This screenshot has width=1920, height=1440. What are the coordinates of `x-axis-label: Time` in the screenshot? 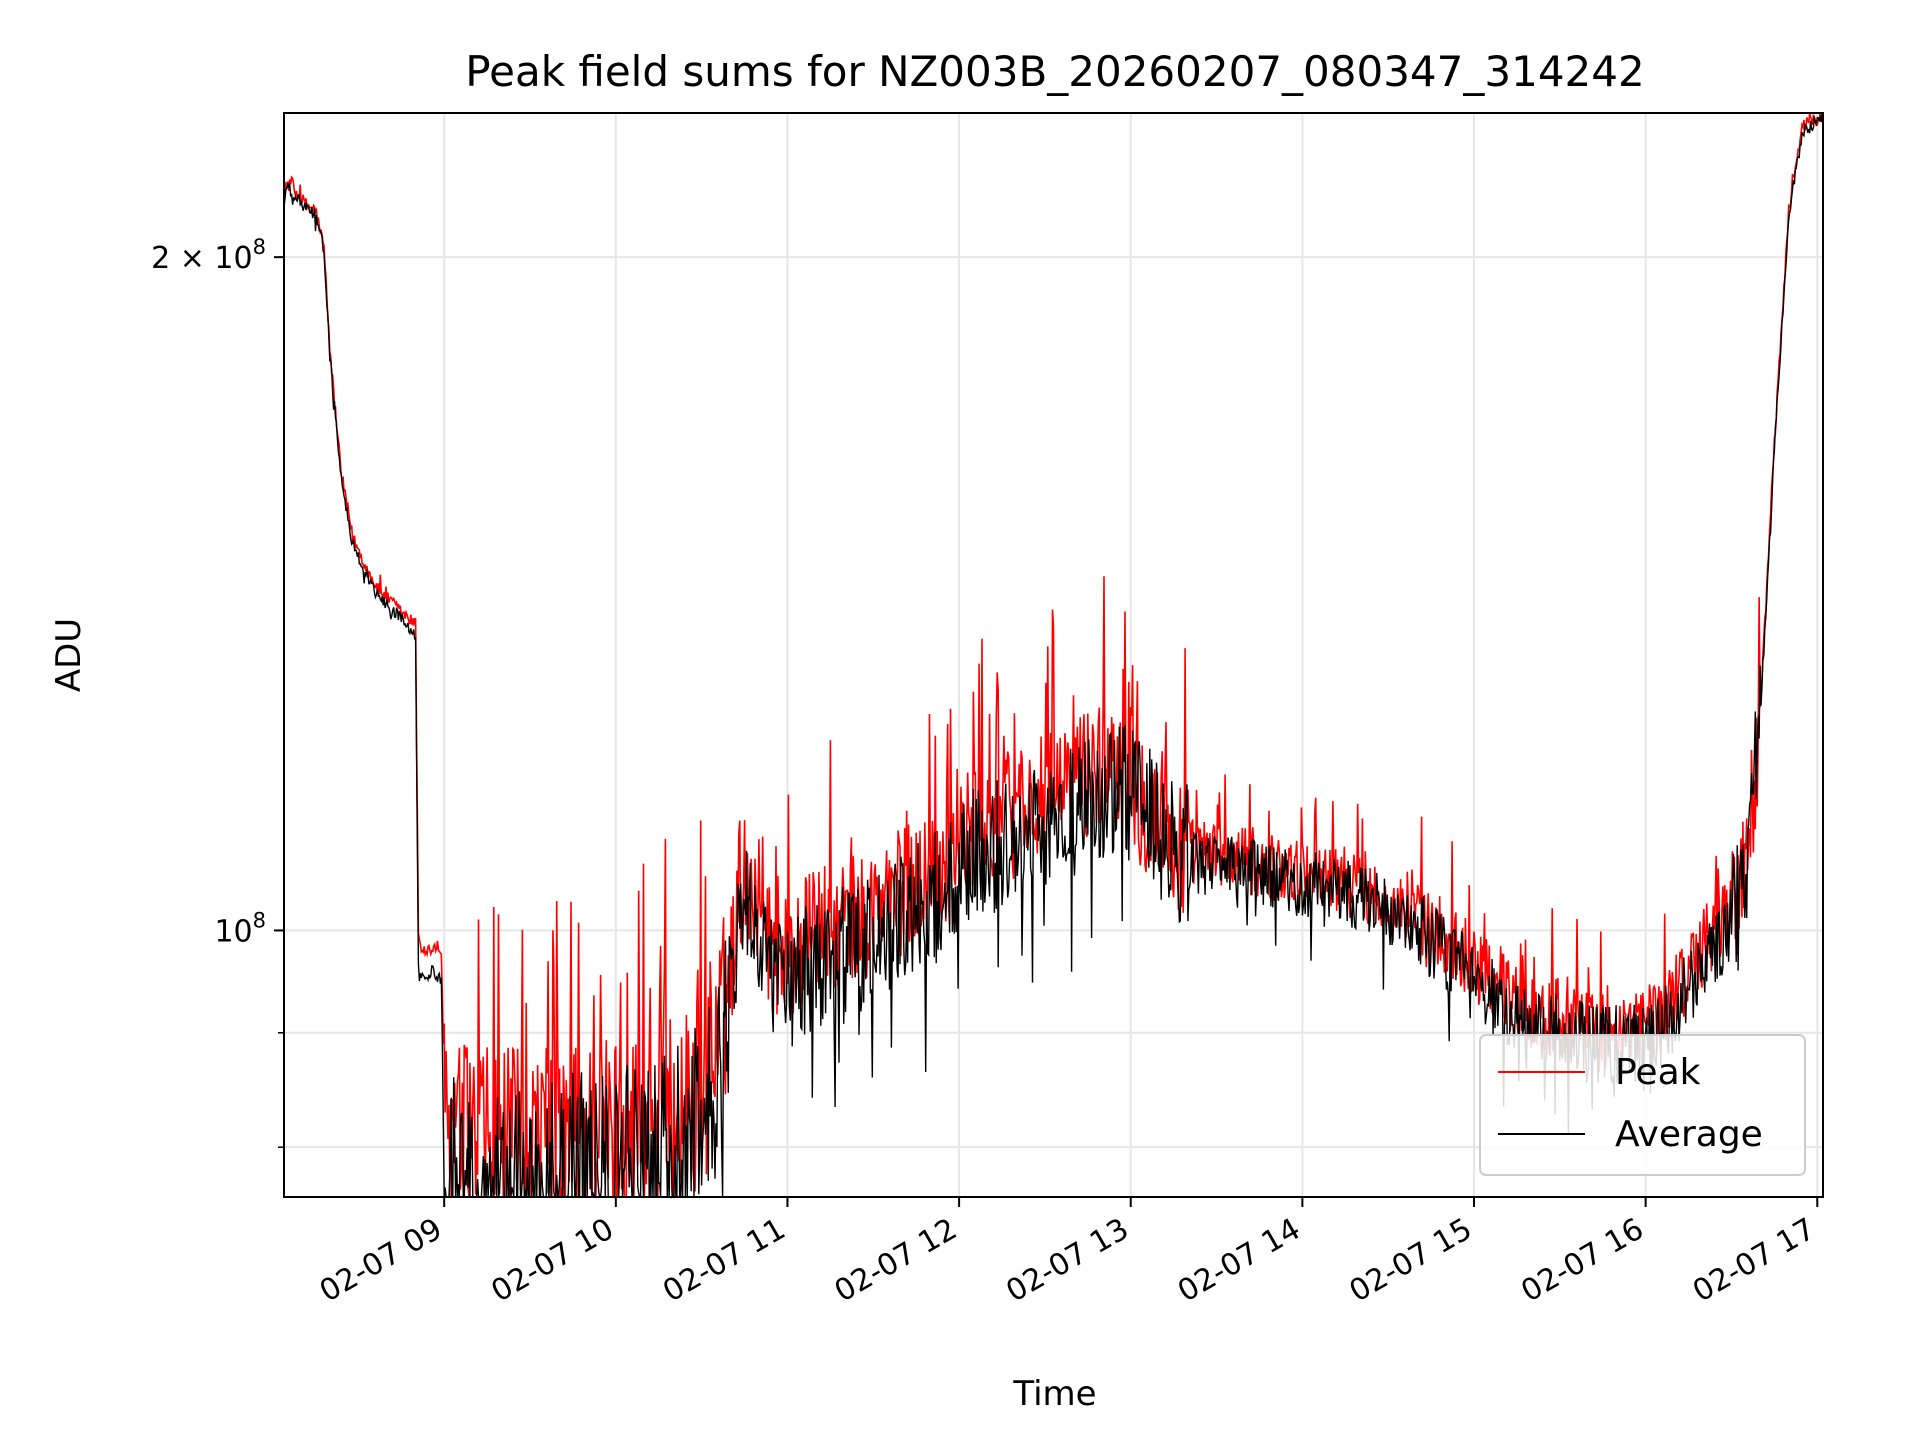 It's located at (1054, 1394).